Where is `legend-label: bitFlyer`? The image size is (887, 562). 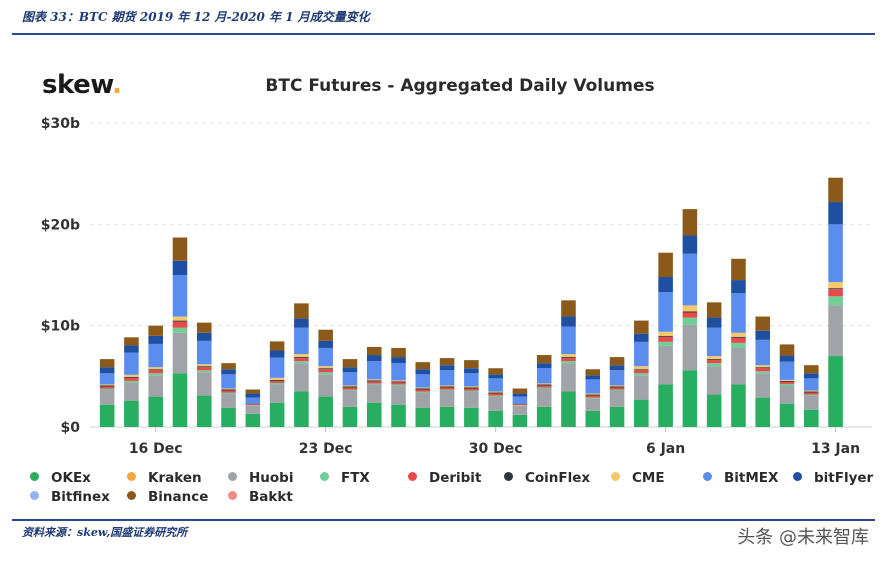 legend-label: bitFlyer is located at coordinates (844, 478).